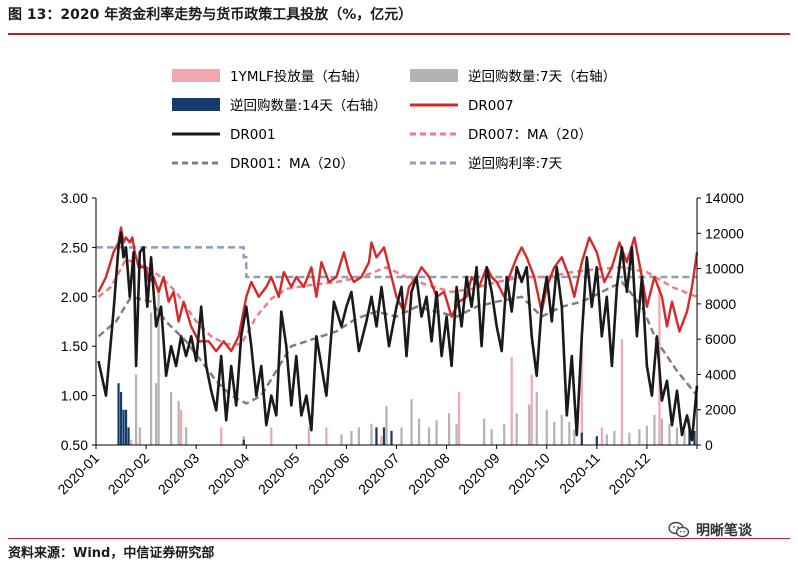 This screenshot has width=798, height=566. Describe the element at coordinates (229, 474) in the screenshot. I see `x-tick-label: 2020-04` at that location.